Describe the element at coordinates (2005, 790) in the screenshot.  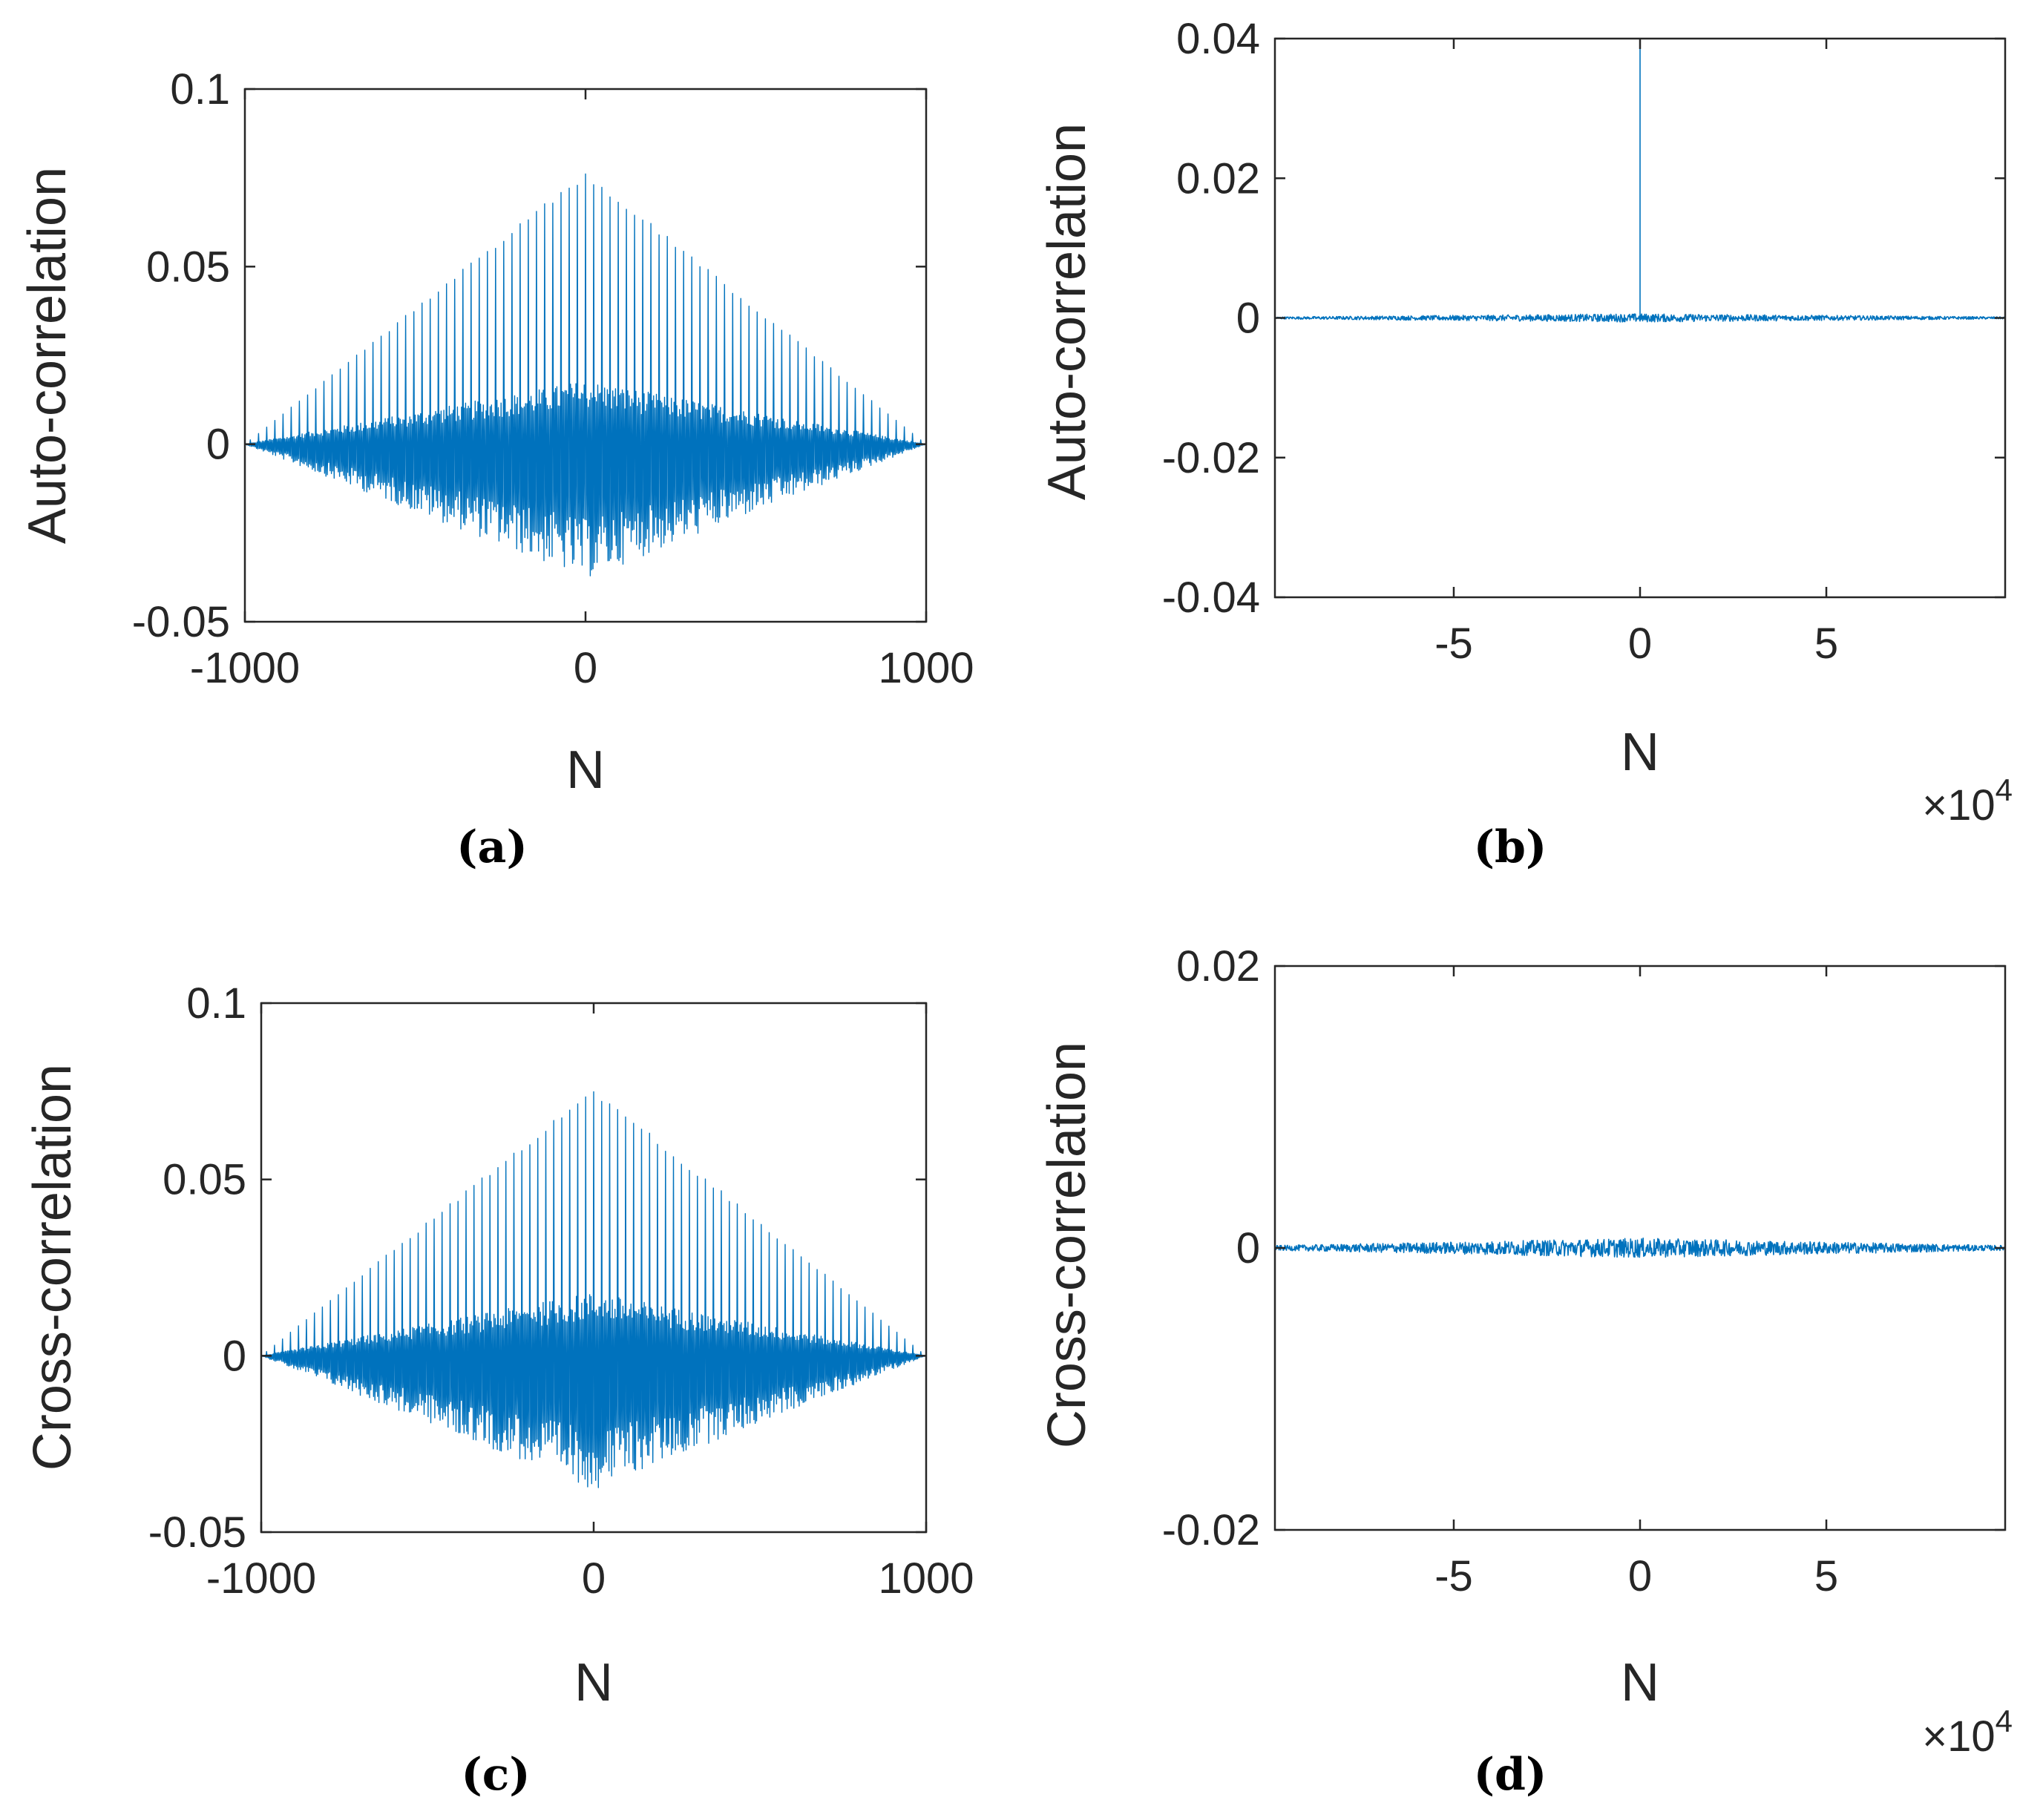
I see `x-exponent-power-b: 4` at that location.